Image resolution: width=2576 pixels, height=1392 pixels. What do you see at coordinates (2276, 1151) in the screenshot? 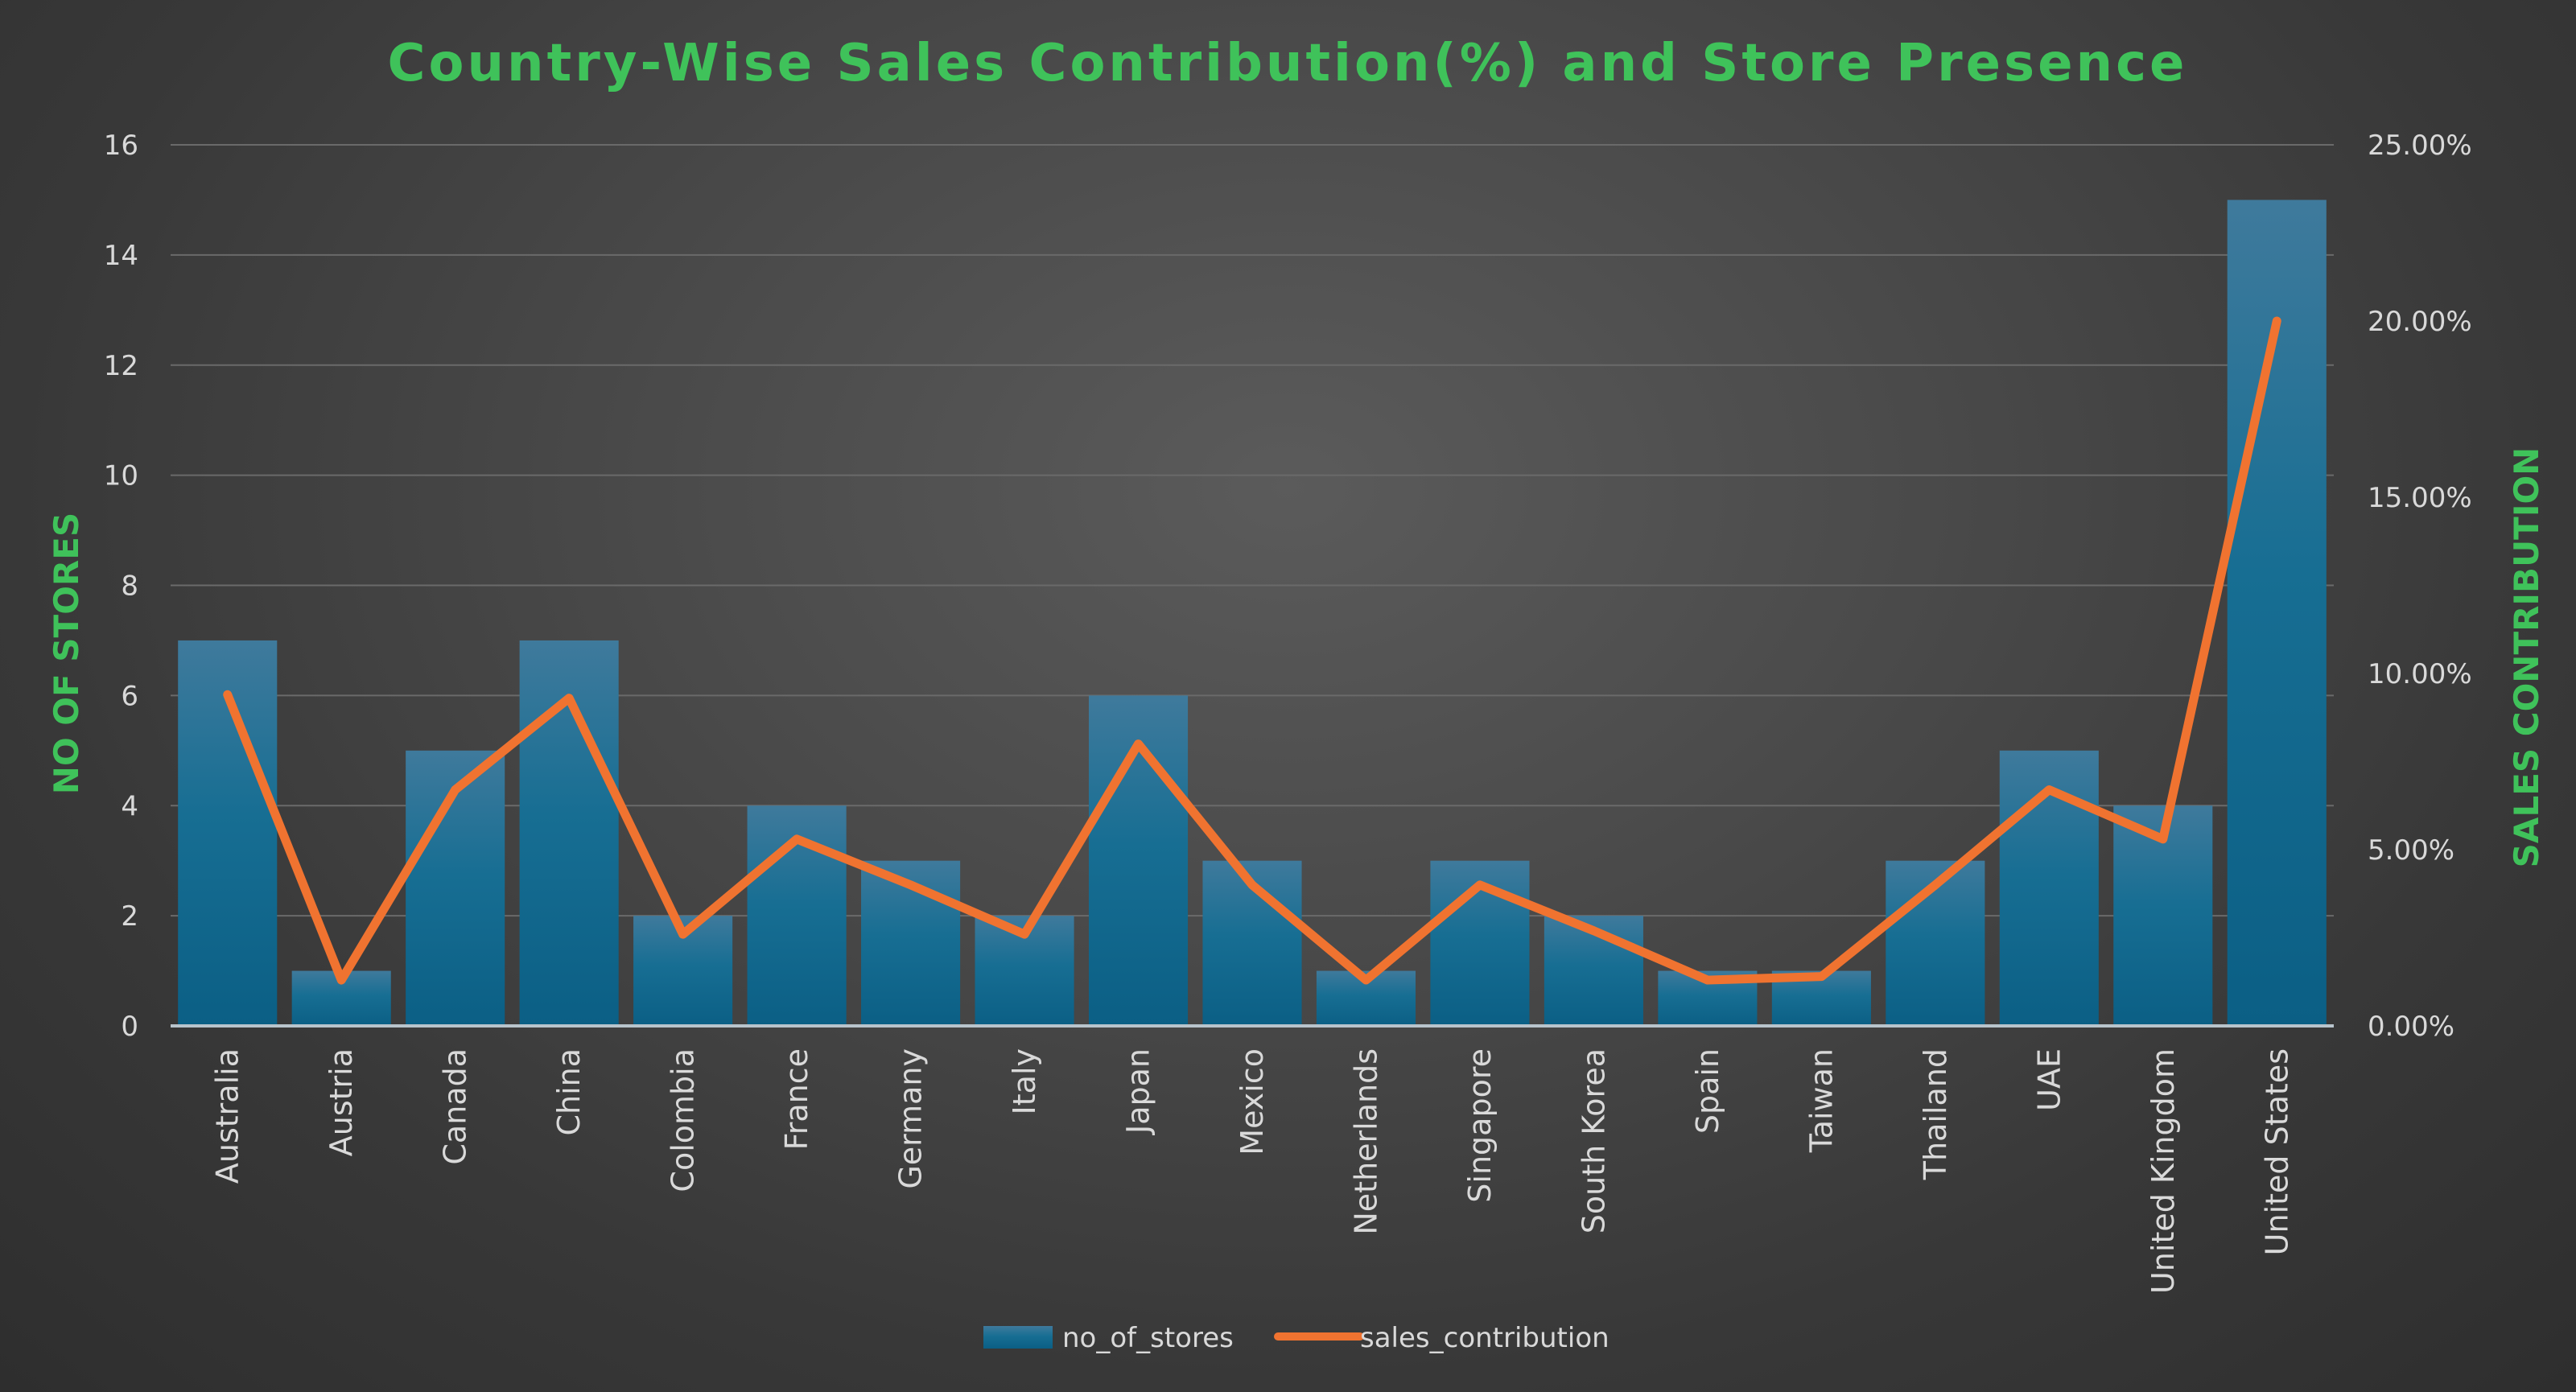
I see `category-label: United States` at bounding box center [2276, 1151].